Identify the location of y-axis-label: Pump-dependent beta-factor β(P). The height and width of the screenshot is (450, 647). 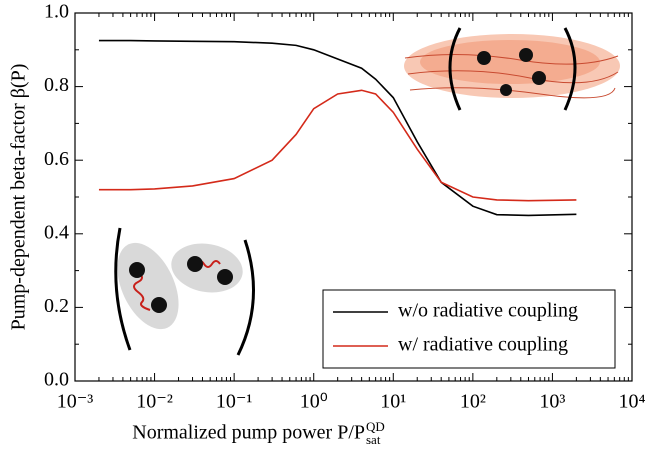
(19, 197).